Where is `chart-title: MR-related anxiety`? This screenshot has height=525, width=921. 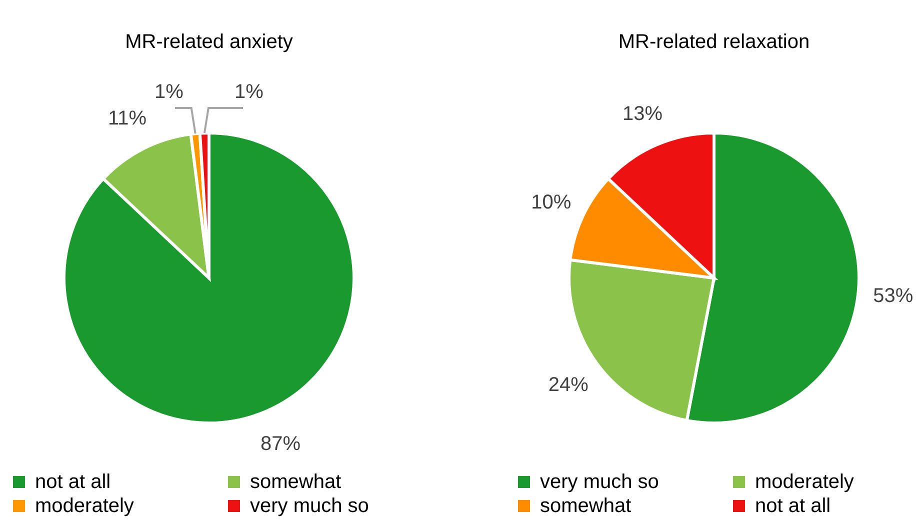
chart-title: MR-related anxiety is located at coordinates (209, 42).